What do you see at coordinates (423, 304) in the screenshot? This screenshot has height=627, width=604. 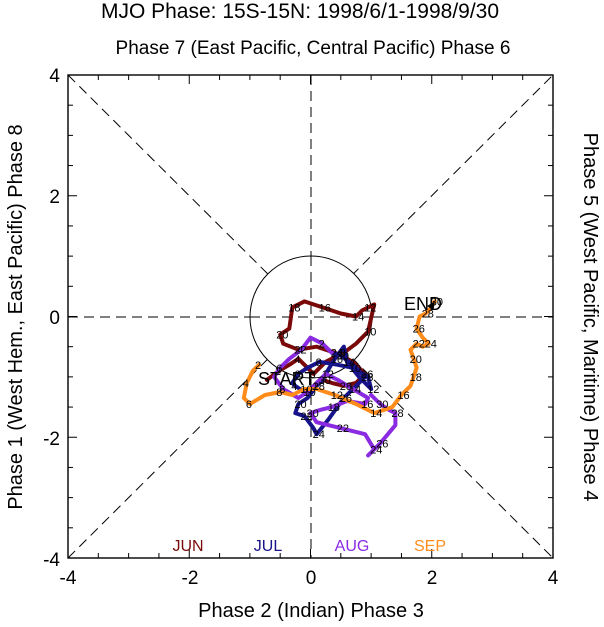 I see `end-label: END` at bounding box center [423, 304].